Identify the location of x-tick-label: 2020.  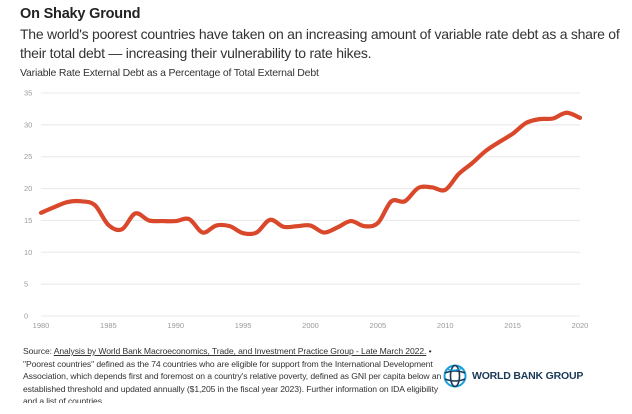
(580, 325).